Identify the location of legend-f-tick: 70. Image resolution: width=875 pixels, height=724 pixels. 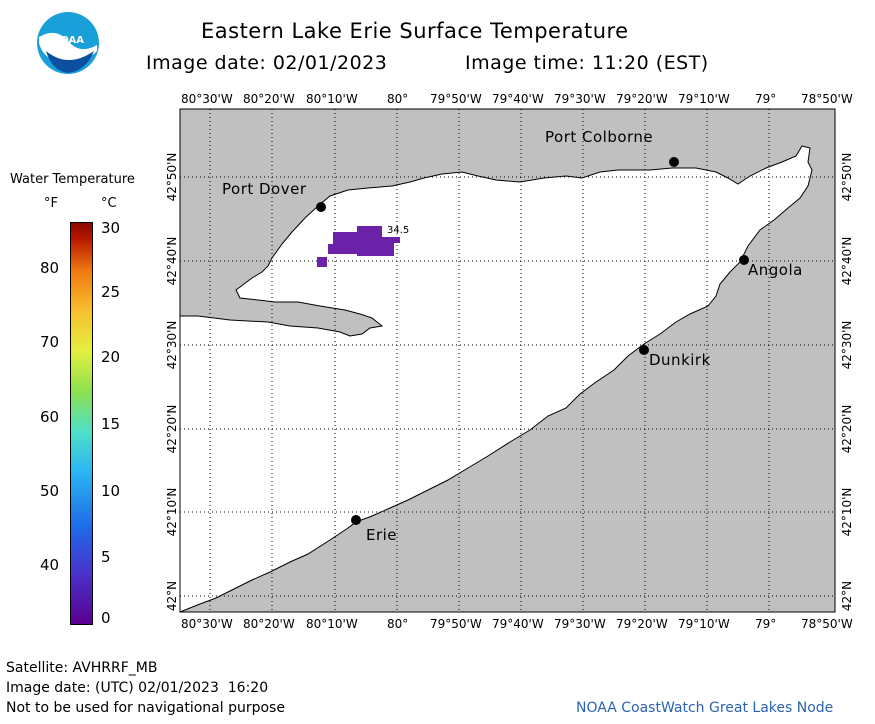
(50, 342).